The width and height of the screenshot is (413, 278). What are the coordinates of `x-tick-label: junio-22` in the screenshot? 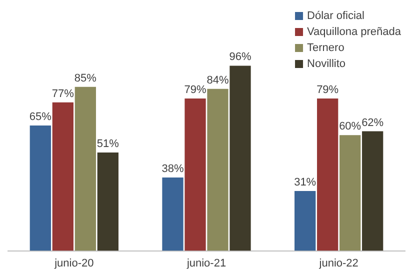 It's located at (338, 263).